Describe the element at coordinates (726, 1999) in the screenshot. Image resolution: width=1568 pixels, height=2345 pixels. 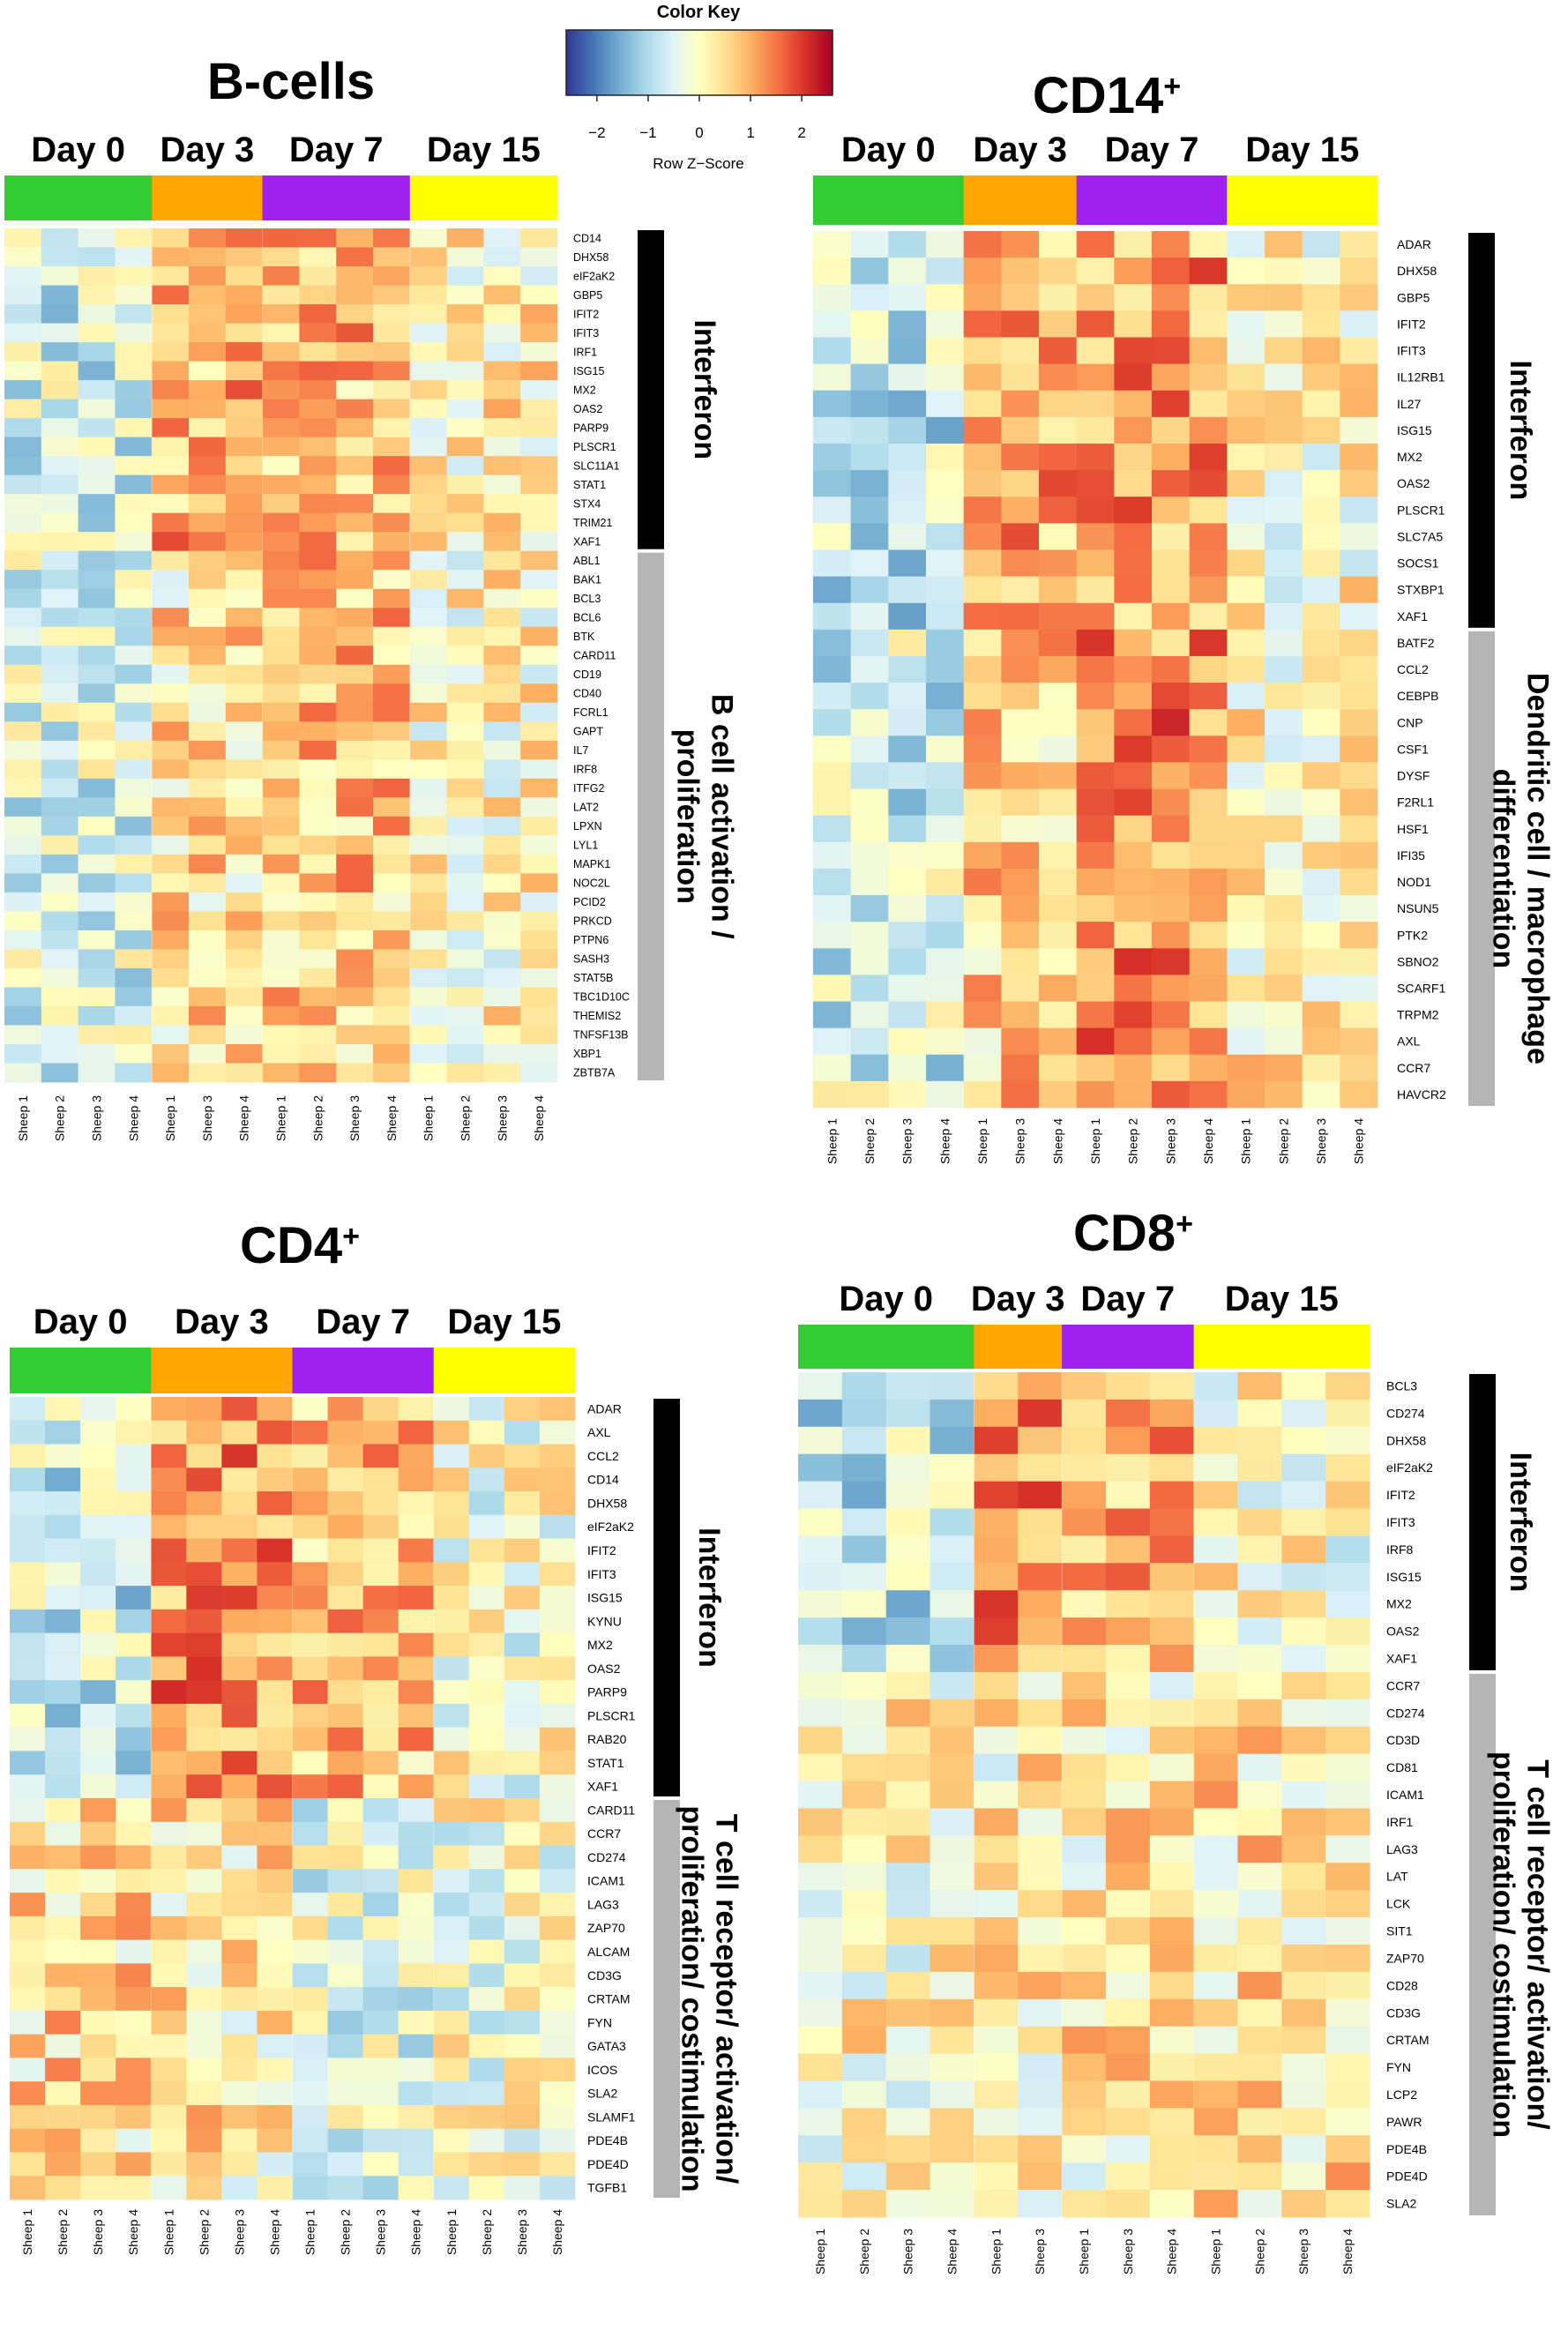
I see `gene-group-label-line: T cell receptor/ activation/` at that location.